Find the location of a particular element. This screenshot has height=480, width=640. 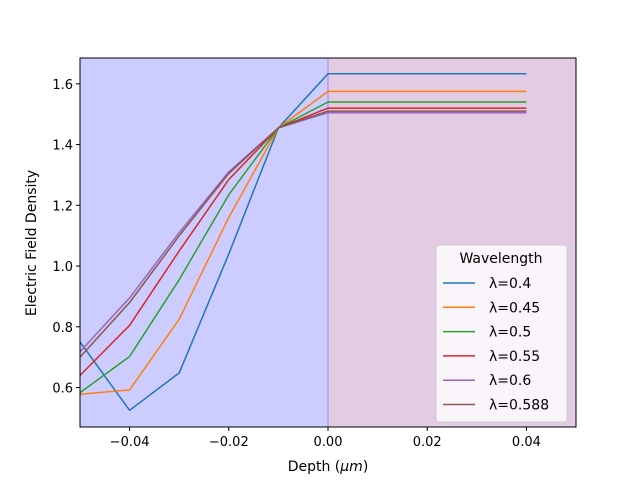

x-axis-label-unit: μm is located at coordinates (351, 467).